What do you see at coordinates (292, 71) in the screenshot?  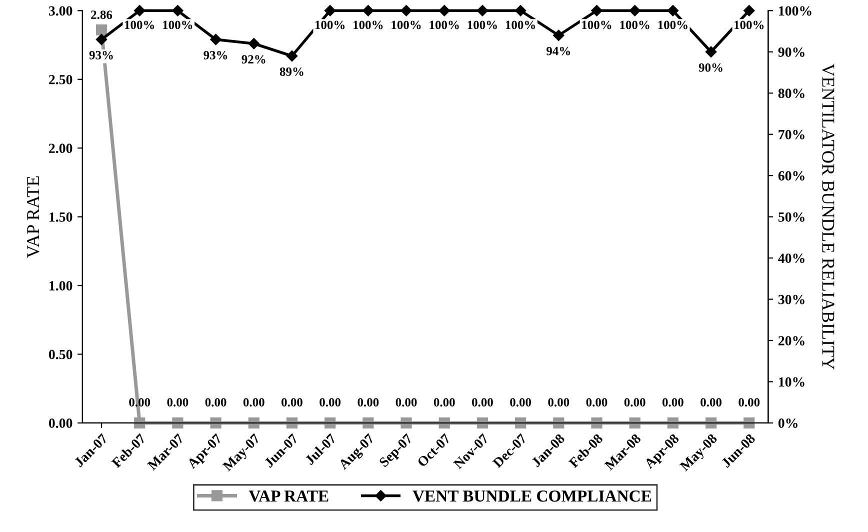 I see `data-label: 89%` at bounding box center [292, 71].